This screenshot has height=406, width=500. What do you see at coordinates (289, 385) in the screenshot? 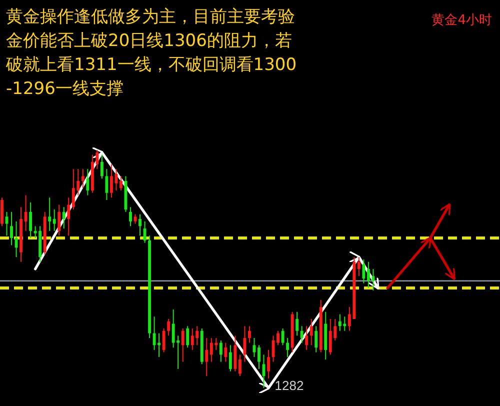
I see `annotation: 1282` at bounding box center [289, 385].